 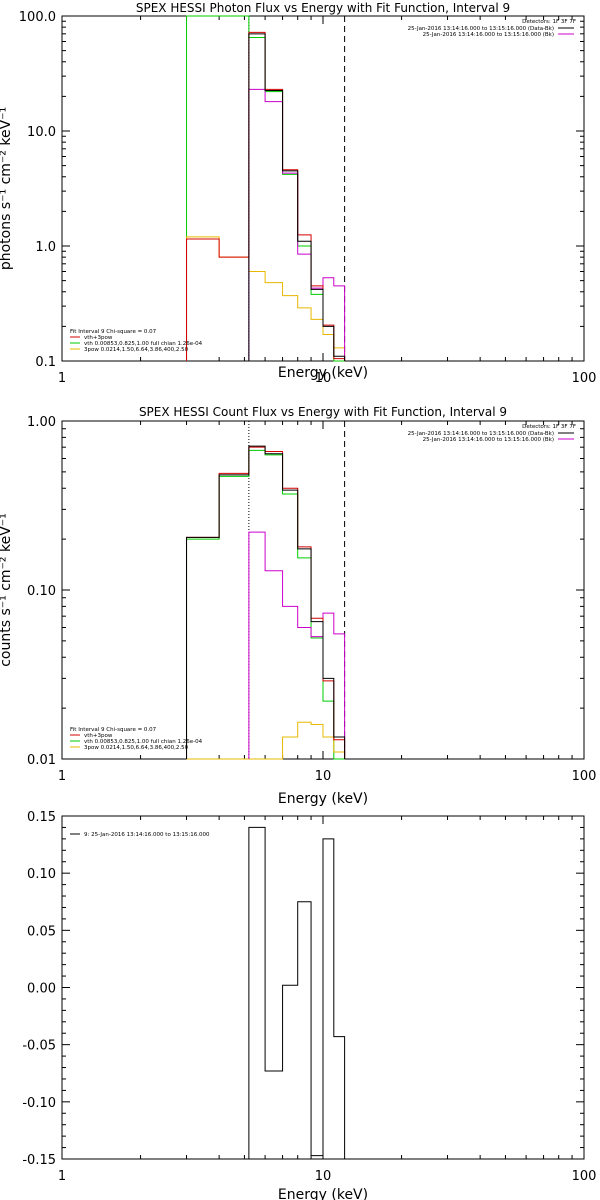 What do you see at coordinates (7, 188) in the screenshot?
I see `y-axis-label: photons s⁻¹ cm⁻² keV⁻¹` at bounding box center [7, 188].